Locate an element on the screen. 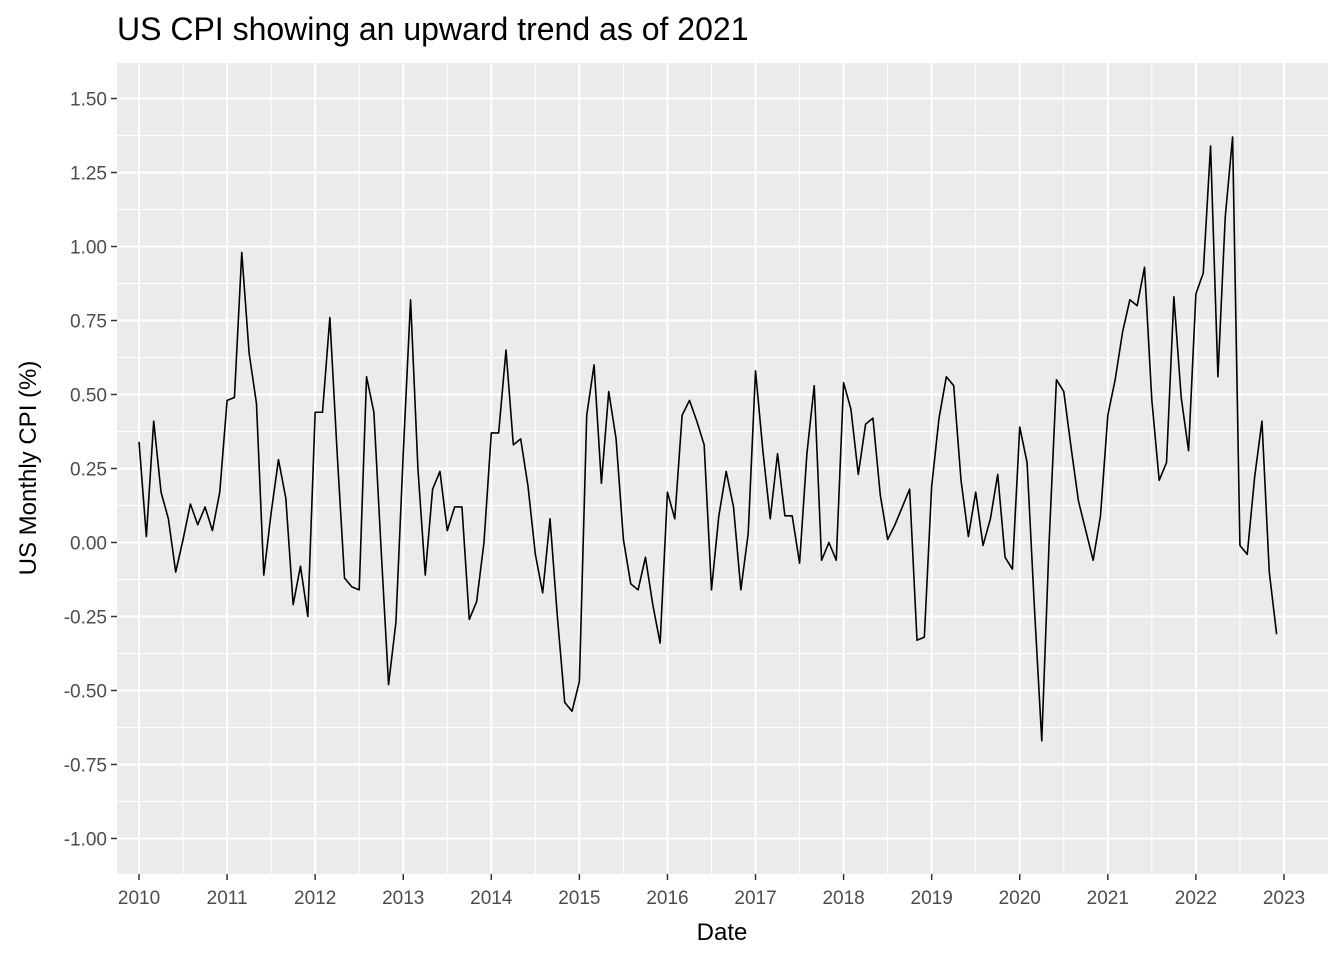 This screenshot has width=1344, height=960. y-tick-label: 0.25 is located at coordinates (88, 470).